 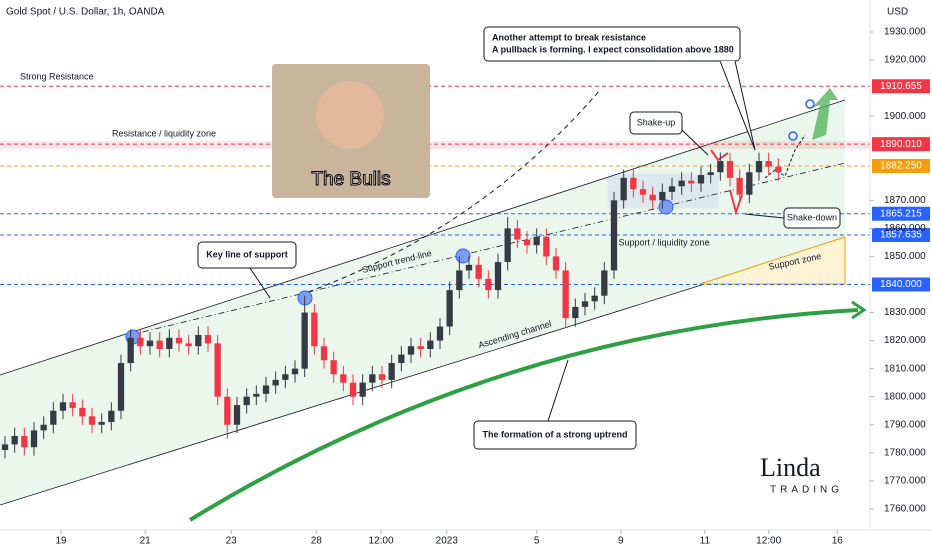 What do you see at coordinates (905, 396) in the screenshot?
I see `y-tick-label: 1800.000` at bounding box center [905, 396].